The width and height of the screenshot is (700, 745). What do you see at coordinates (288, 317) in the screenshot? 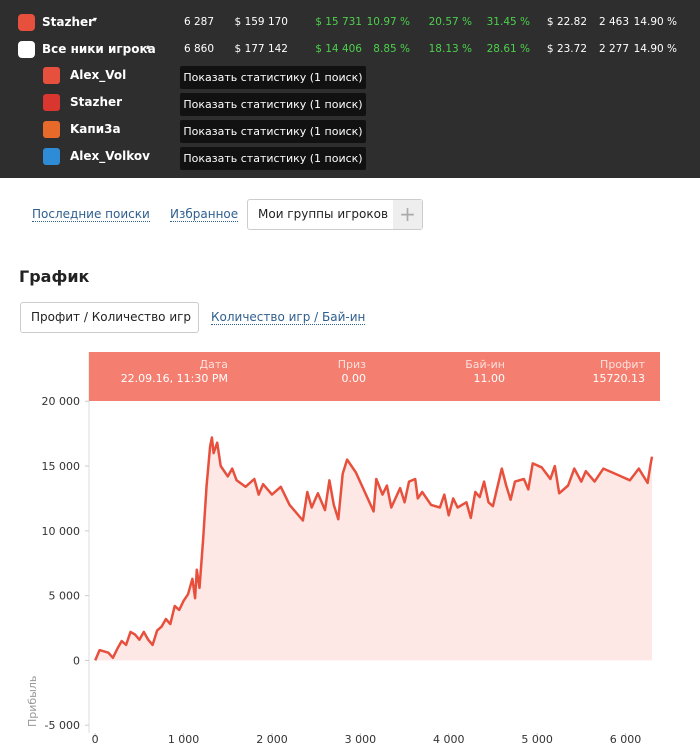
I see `chart-tab-link: Количество игр / Бай-ин` at bounding box center [288, 317].